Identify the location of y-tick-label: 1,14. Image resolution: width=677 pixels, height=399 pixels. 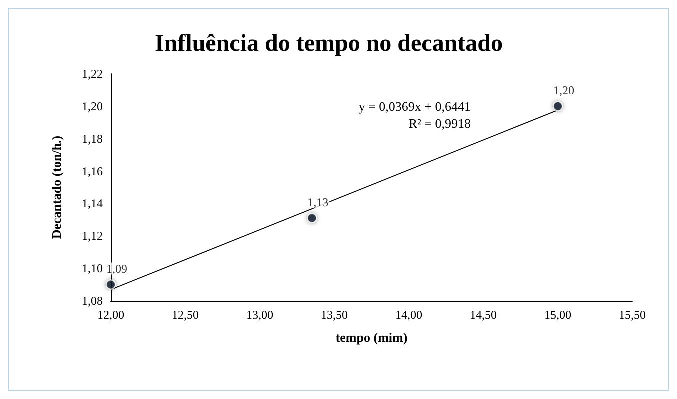
(92, 203).